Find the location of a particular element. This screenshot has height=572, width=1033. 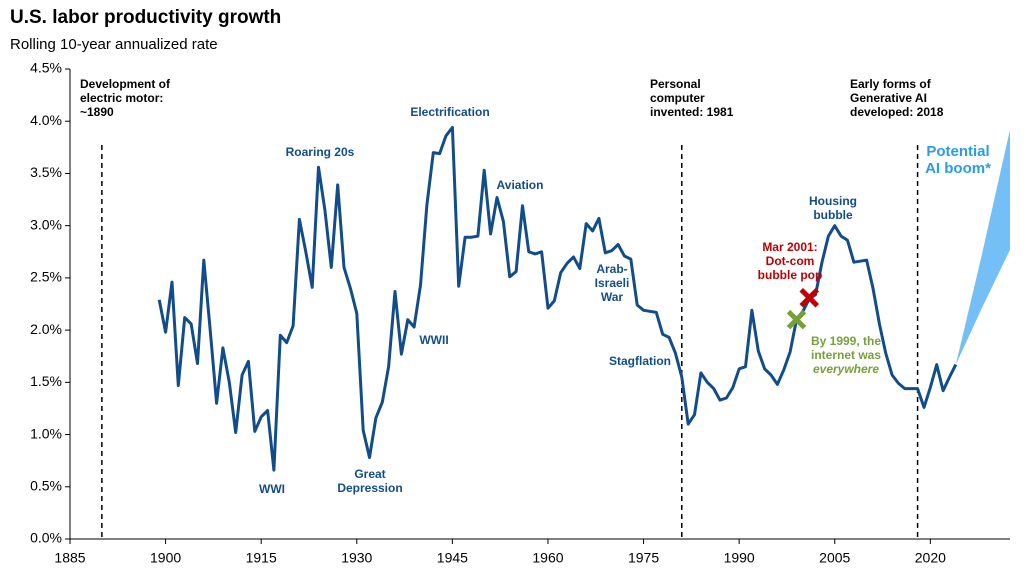

x-tick-label: 1975 is located at coordinates (643, 558).